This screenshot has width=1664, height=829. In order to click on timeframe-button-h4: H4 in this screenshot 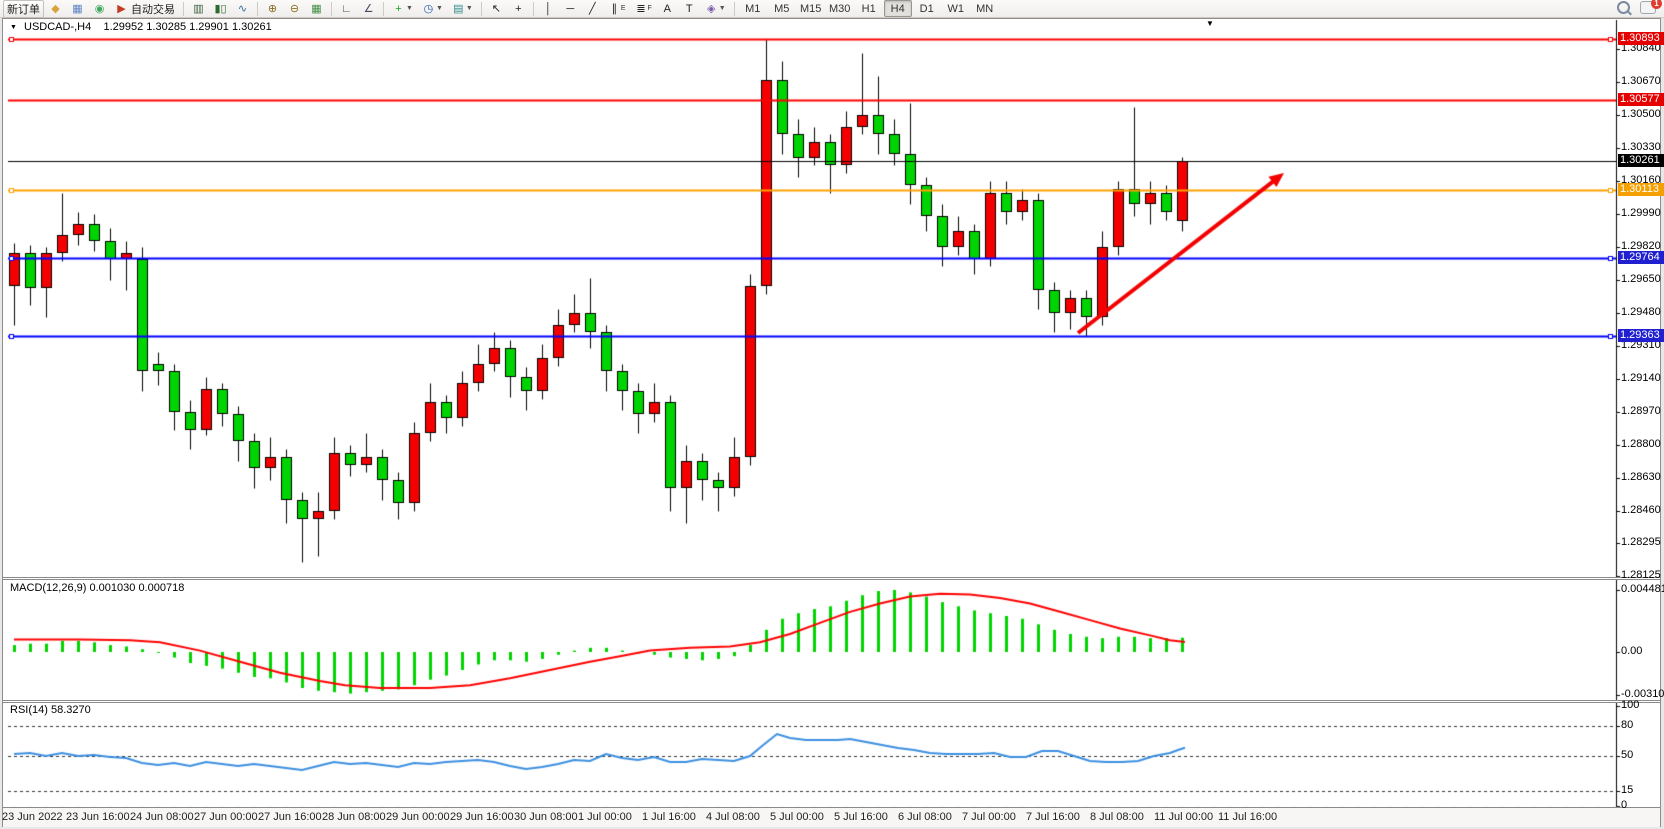, I will do `click(897, 8)`.